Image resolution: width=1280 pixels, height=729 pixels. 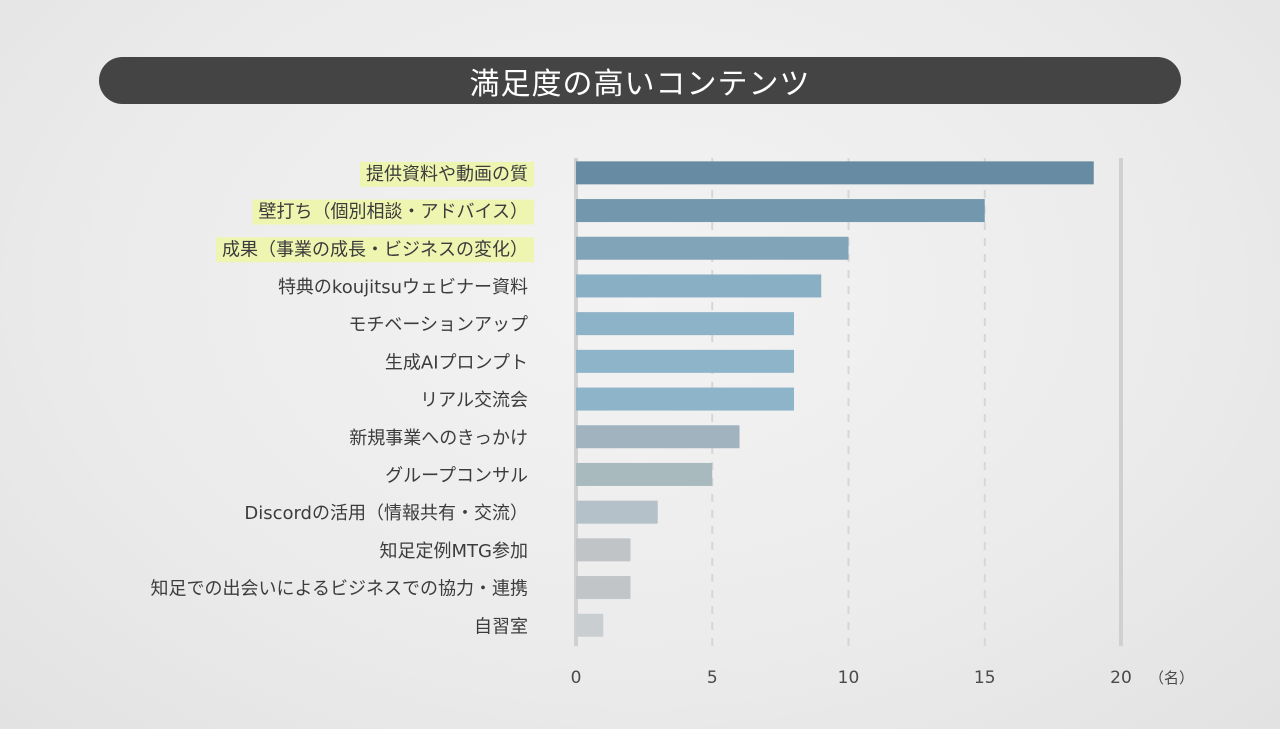 I want to click on x-unit-label: （名）, so click(x=1171, y=678).